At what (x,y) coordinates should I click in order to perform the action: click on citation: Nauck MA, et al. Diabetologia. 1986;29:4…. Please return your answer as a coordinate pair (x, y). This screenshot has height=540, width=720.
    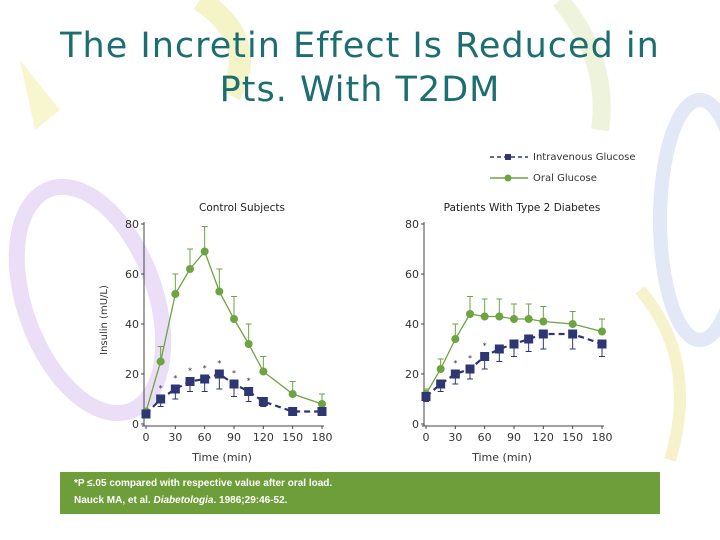
    Looking at the image, I should click on (180, 500).